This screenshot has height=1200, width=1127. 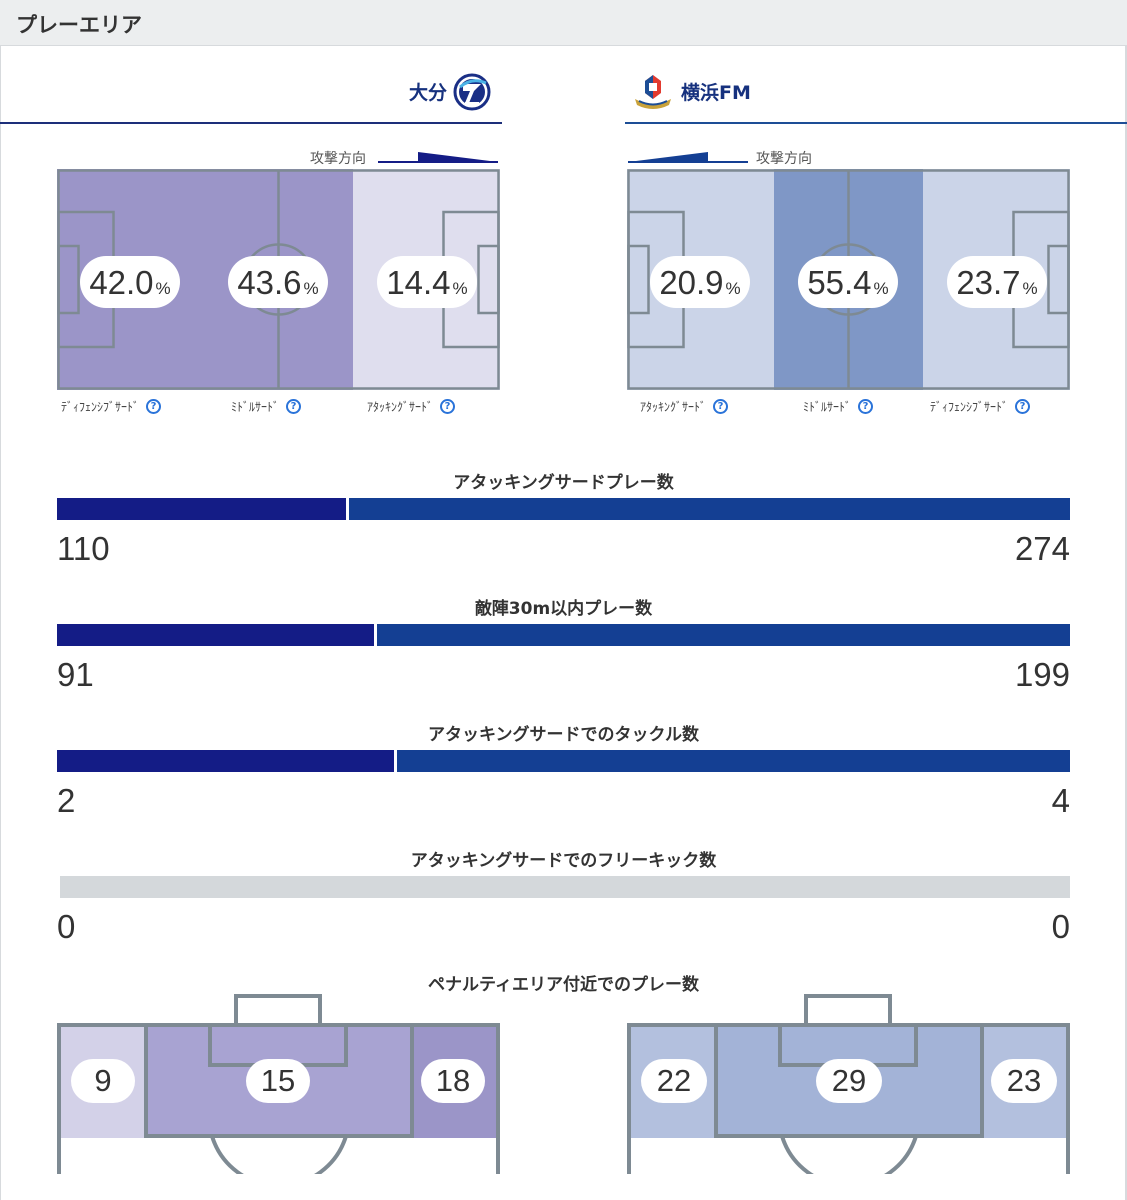 I want to click on penalty-area-title: ペナルティエリア付近でのプレー数, so click(x=563, y=985).